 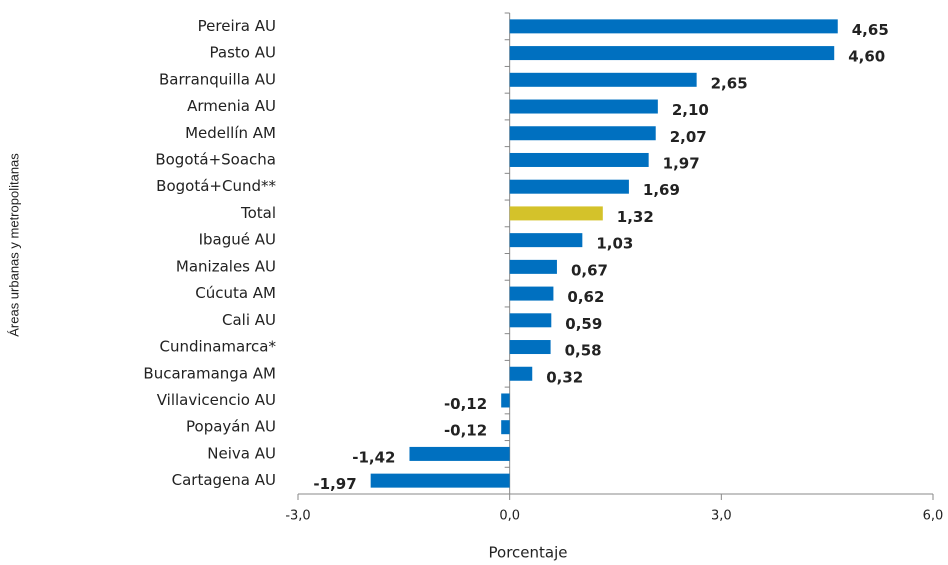 What do you see at coordinates (681, 163) in the screenshot?
I see `value-label: 1,97` at bounding box center [681, 163].